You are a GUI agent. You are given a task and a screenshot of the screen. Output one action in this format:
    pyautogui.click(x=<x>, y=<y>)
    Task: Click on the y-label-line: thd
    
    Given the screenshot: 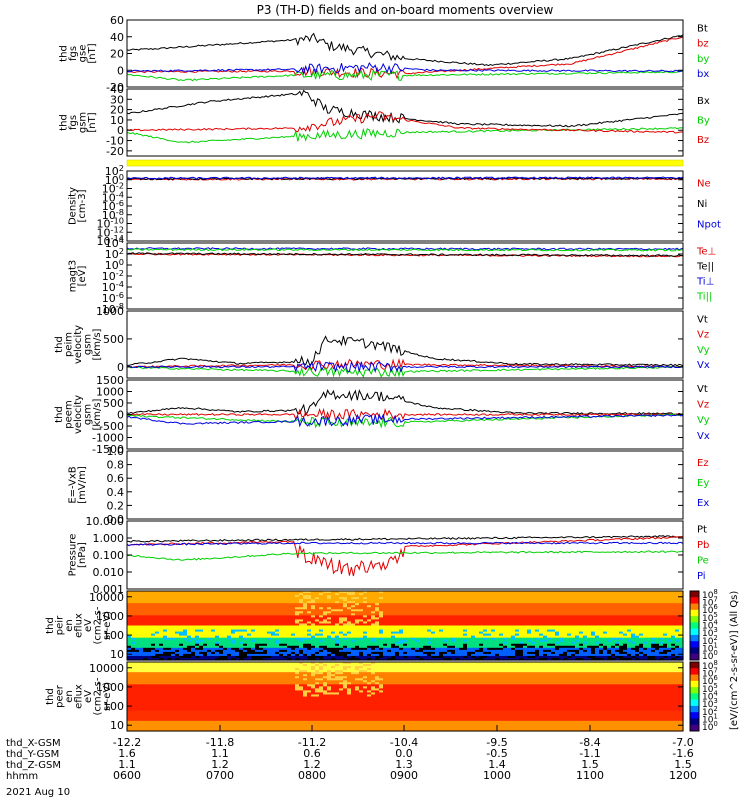 What is the action you would take?
    pyautogui.click(x=59, y=414)
    